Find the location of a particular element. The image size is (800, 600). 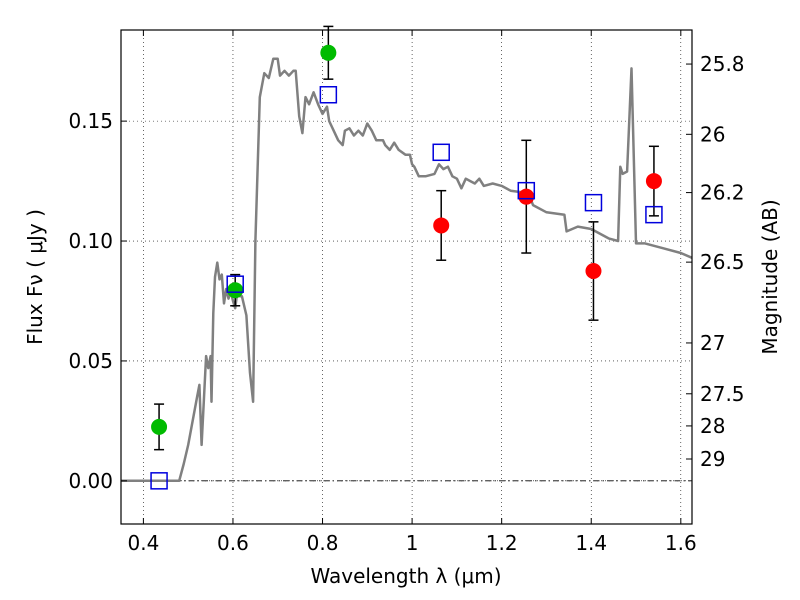

x-tick-label: 1.2 is located at coordinates (502, 543).